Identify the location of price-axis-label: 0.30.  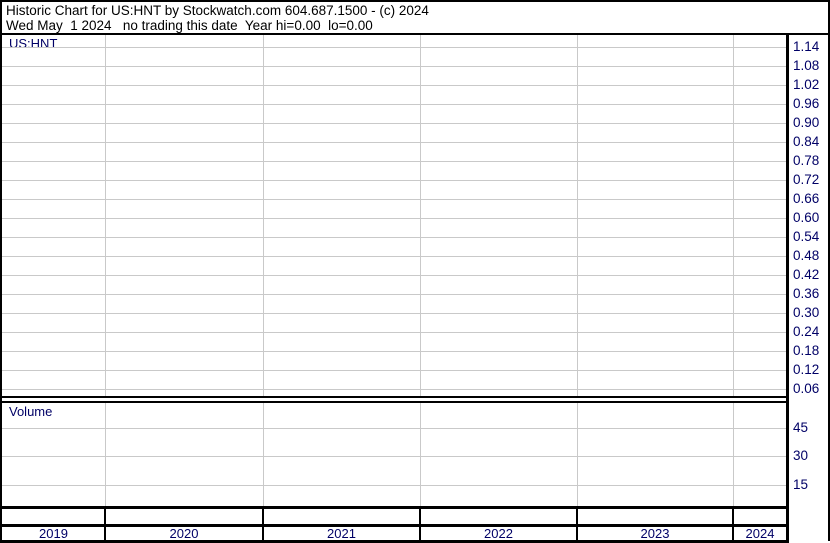
(806, 312).